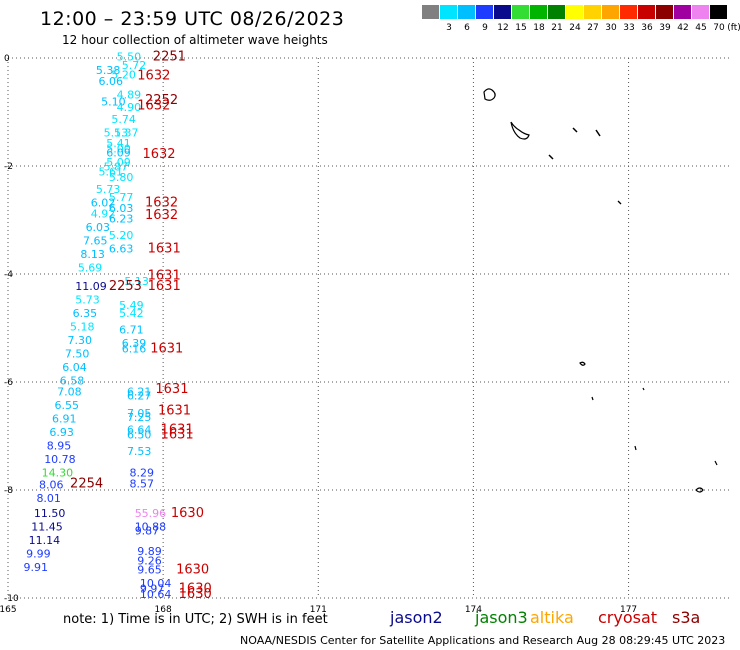  I want to click on wave-height-label: 6.91, so click(64, 419).